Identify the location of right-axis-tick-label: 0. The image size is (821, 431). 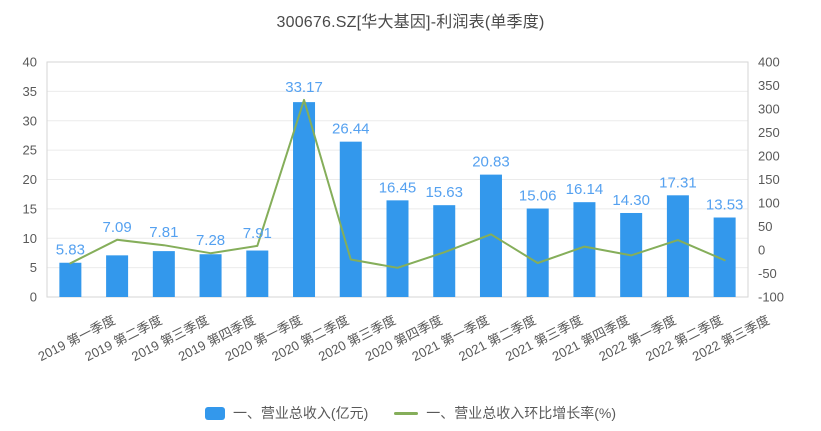
(761, 250).